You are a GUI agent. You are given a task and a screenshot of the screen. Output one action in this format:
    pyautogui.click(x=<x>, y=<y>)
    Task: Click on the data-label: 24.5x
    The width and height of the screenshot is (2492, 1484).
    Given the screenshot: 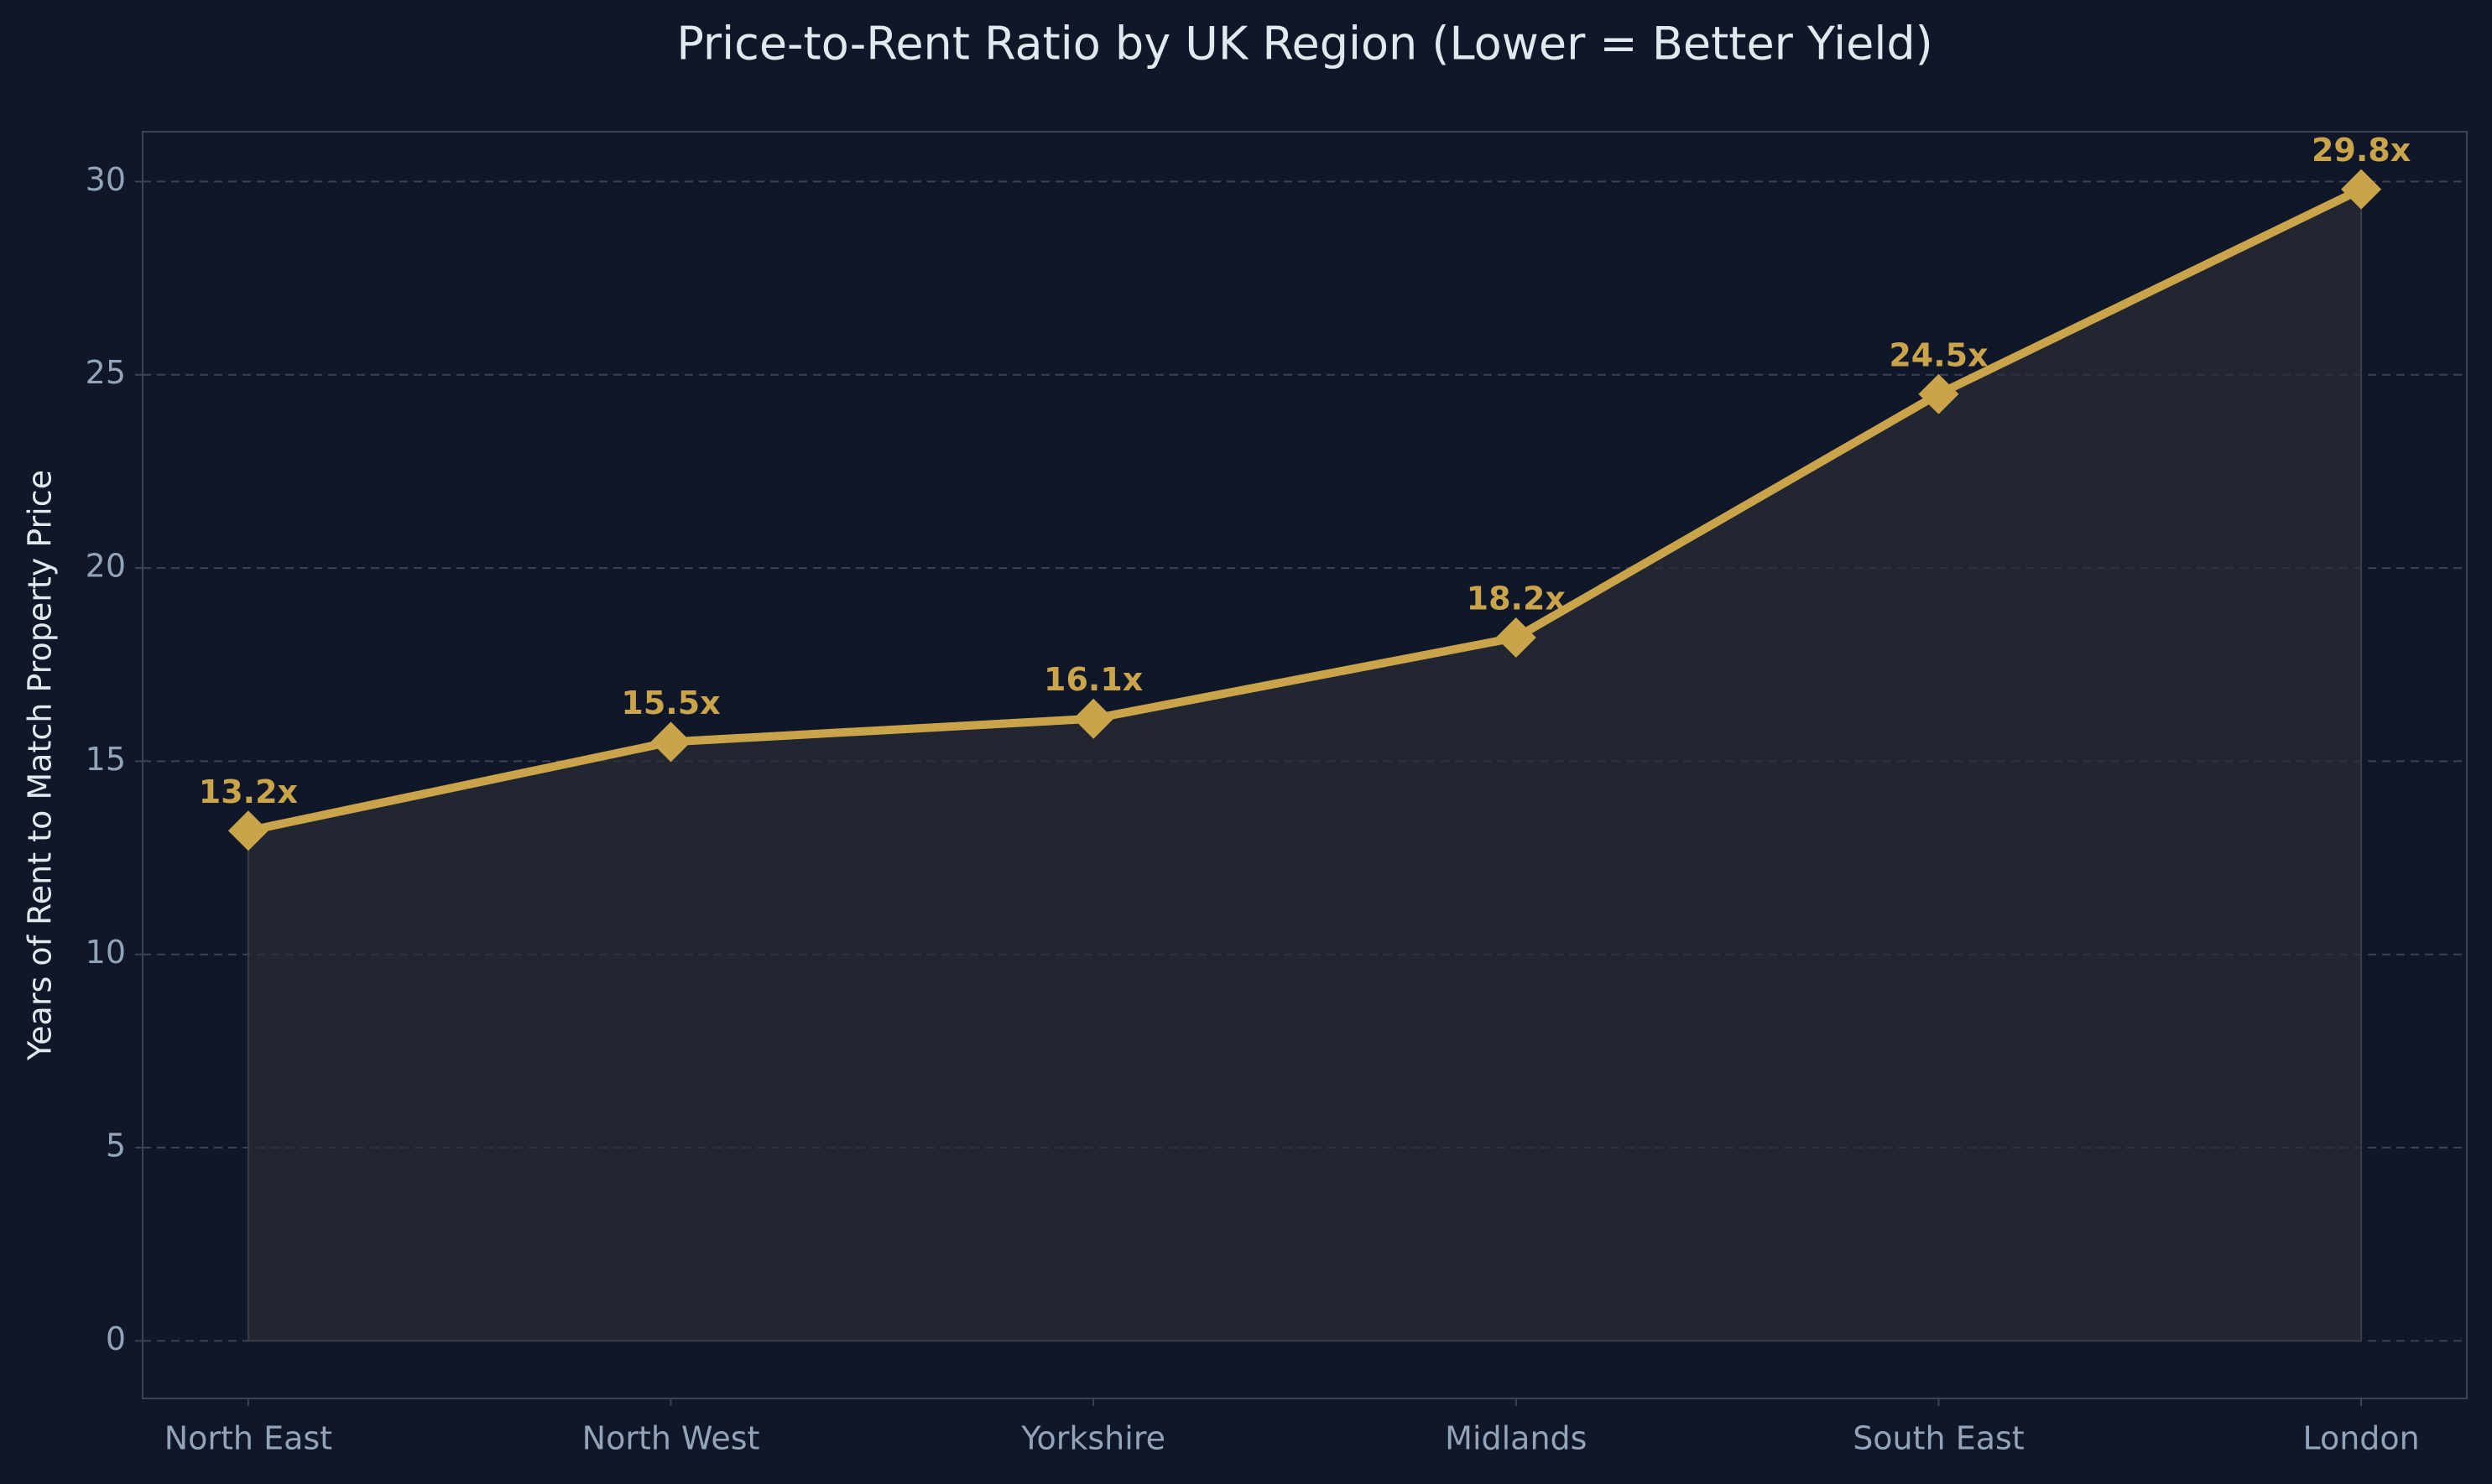 What is the action you would take?
    pyautogui.click(x=1938, y=354)
    